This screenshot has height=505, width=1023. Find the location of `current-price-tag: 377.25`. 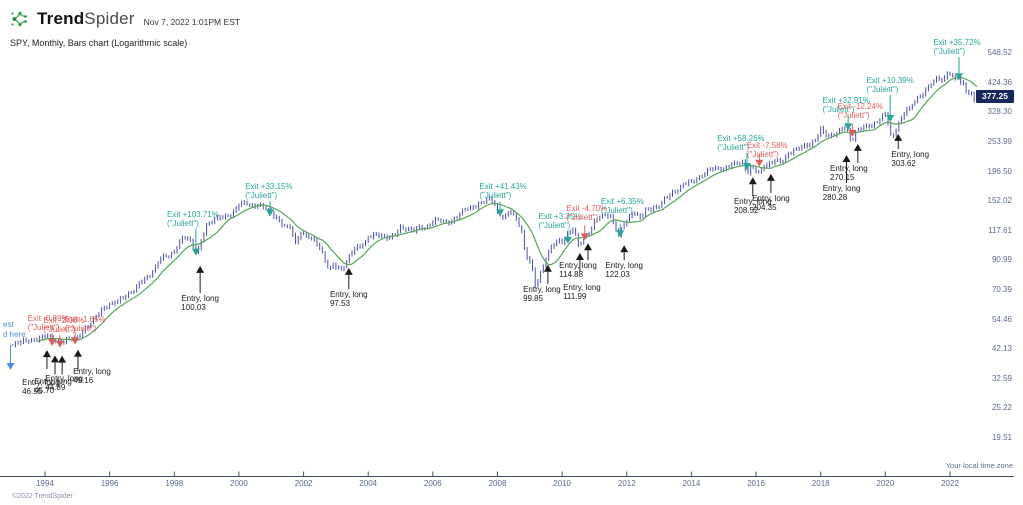

current-price-tag: 377.25 is located at coordinates (995, 96).